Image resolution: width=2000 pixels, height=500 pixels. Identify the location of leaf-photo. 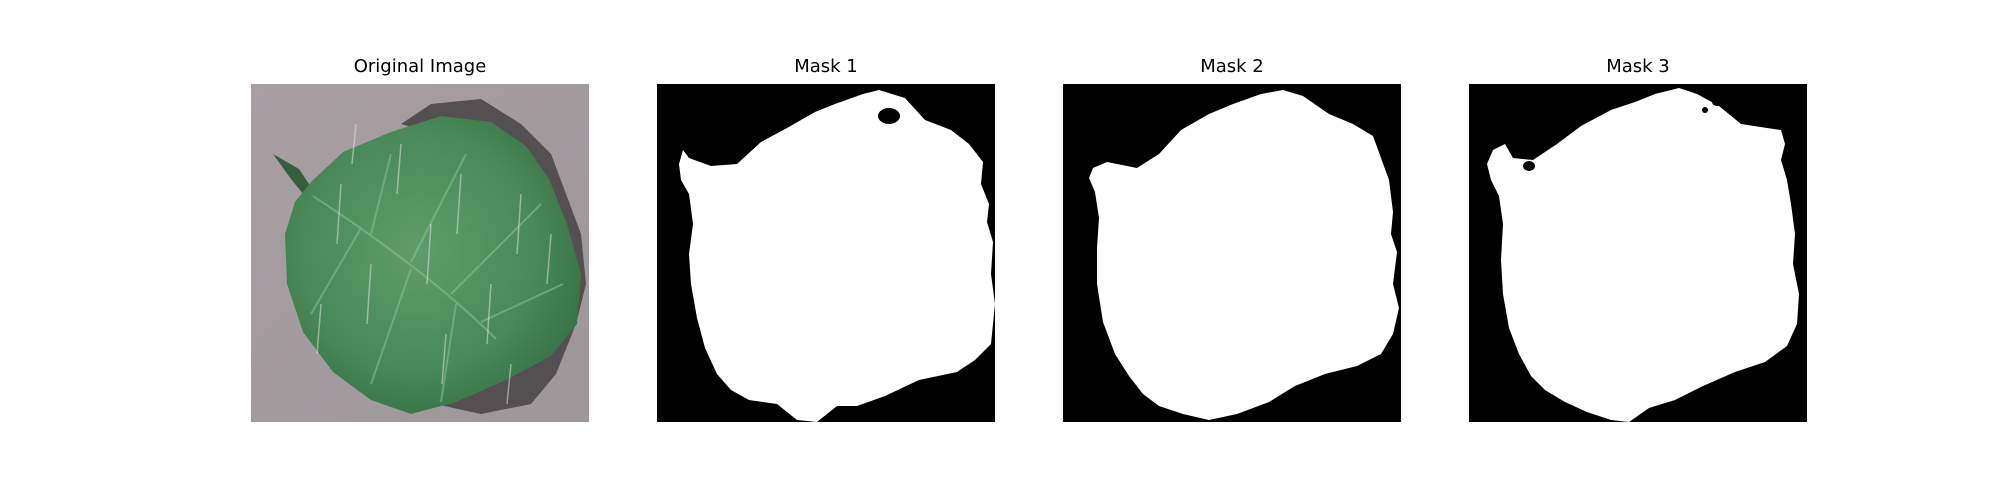
(420, 253).